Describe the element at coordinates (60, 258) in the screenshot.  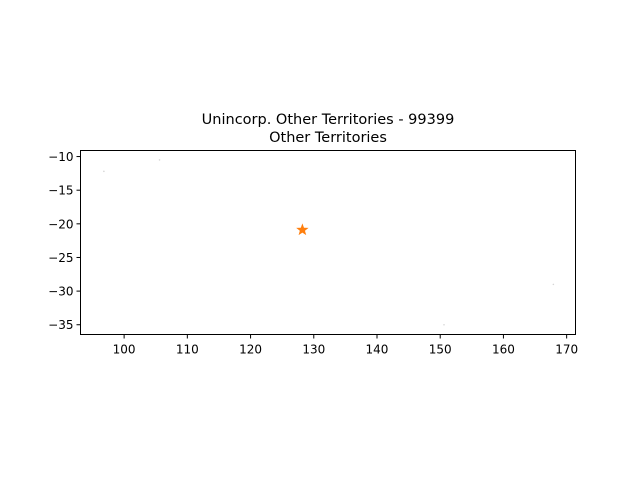
I see `y-tick-label: −25` at that location.